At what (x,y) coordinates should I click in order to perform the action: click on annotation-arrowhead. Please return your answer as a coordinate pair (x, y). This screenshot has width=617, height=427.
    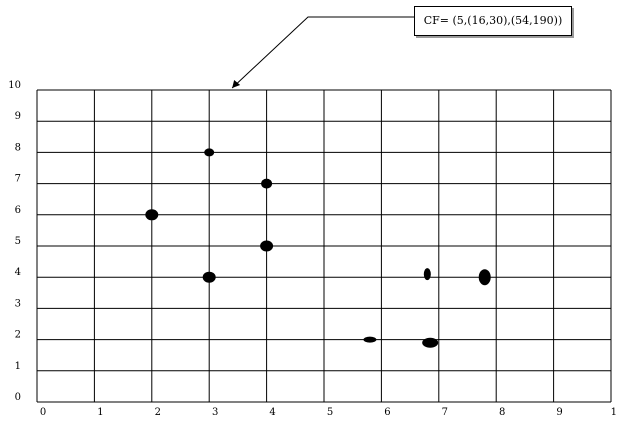
    Looking at the image, I should click on (236, 84).